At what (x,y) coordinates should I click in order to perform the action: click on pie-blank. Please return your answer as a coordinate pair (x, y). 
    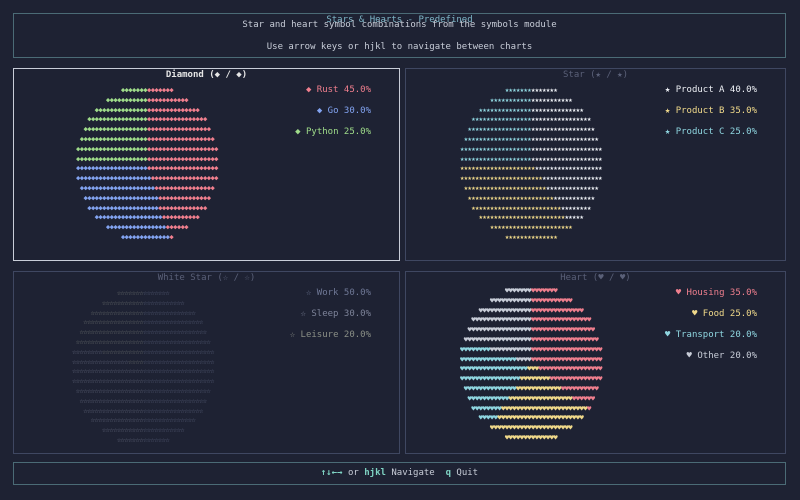
    Looking at the image, I should click on (600, 236).